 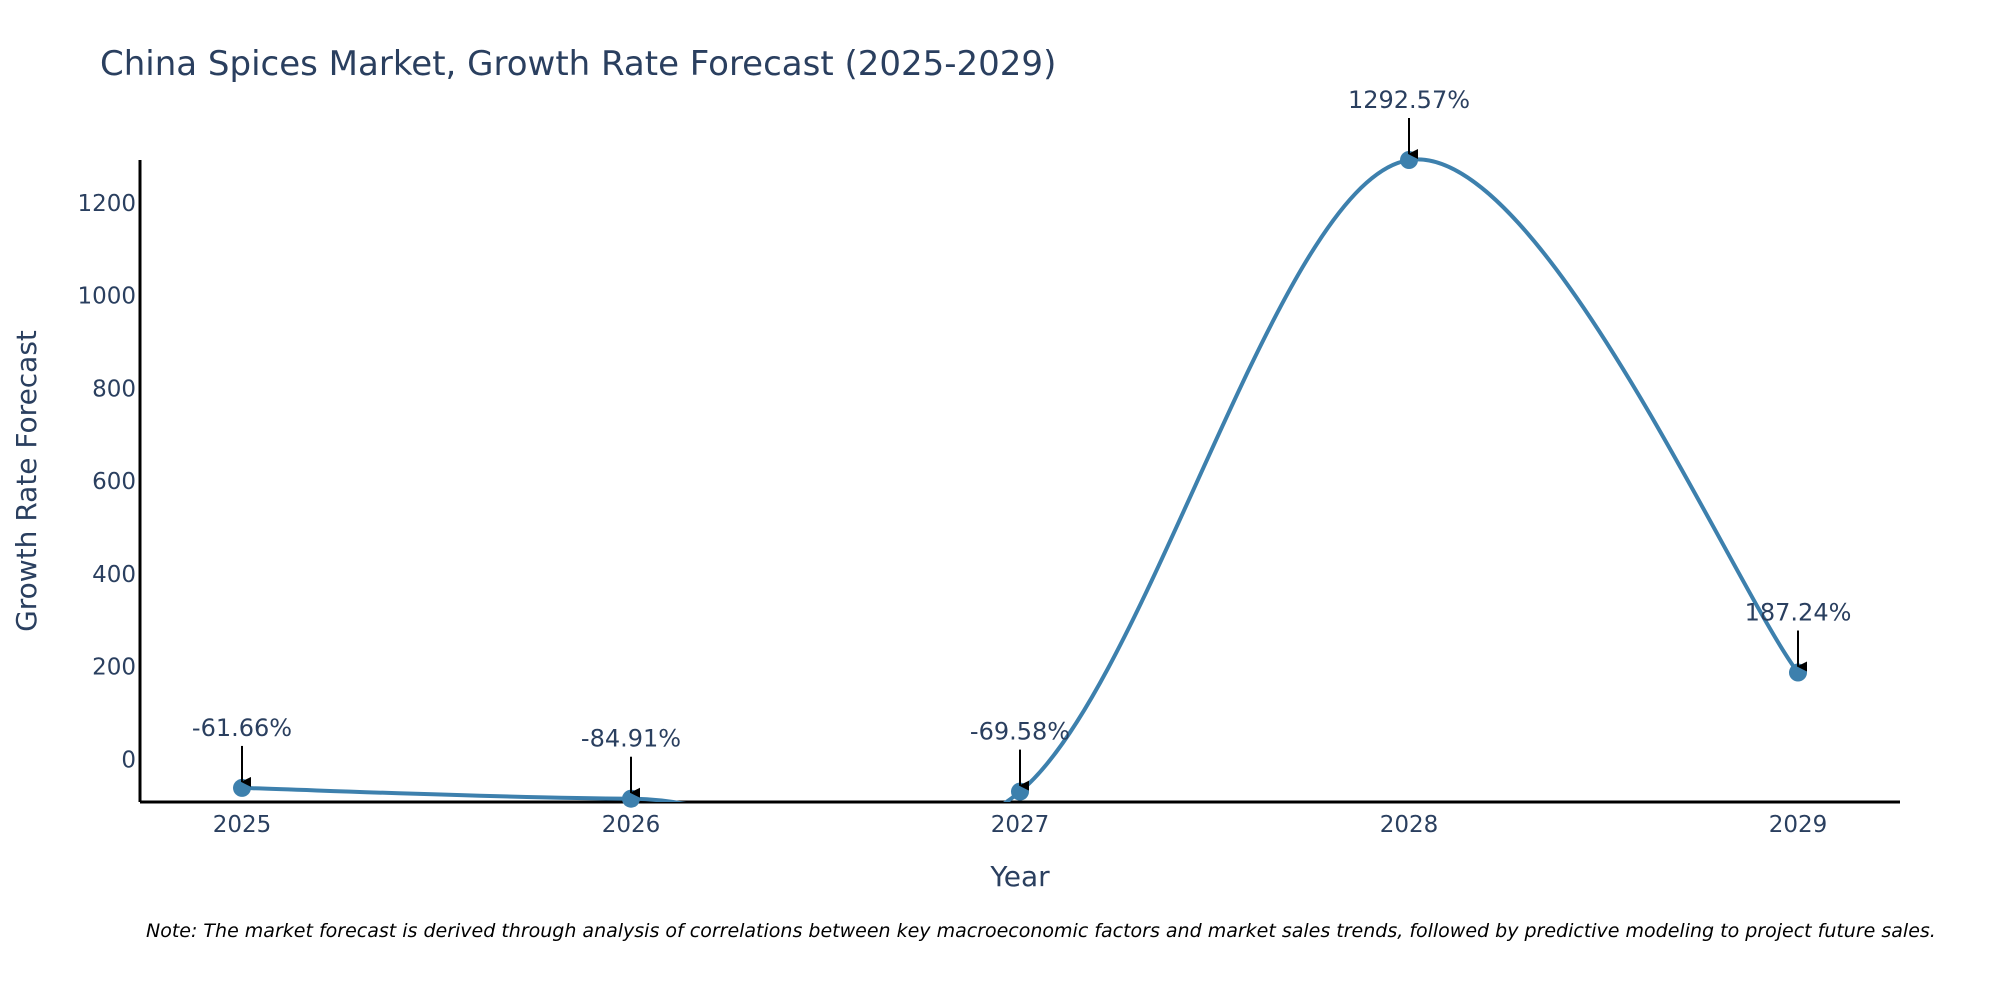 I want to click on x-axis-title: Year, so click(x=1019, y=876).